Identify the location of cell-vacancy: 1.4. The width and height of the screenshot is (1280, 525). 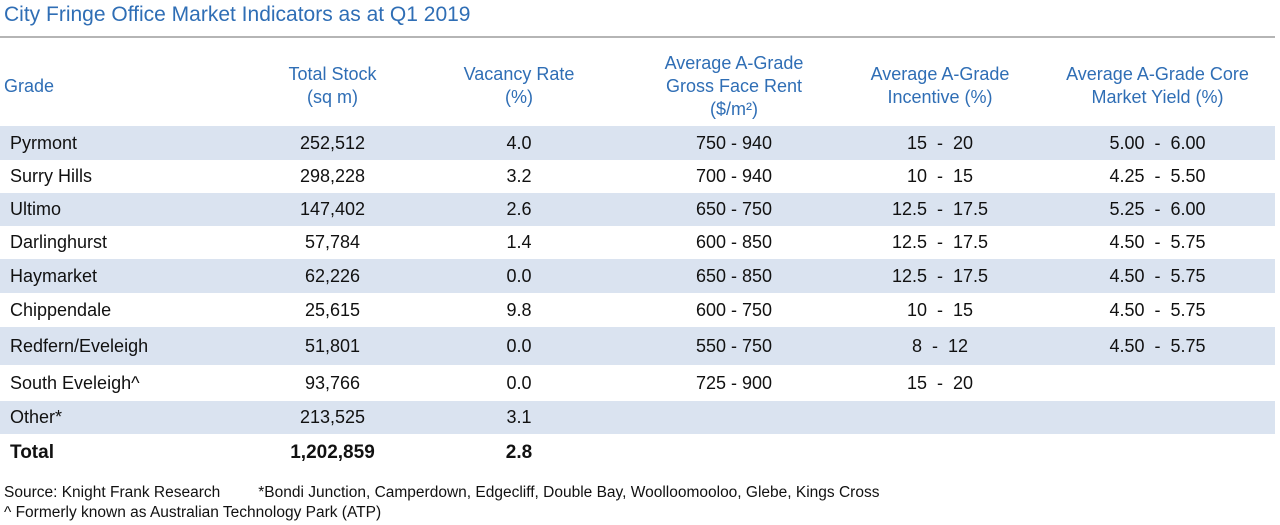
(519, 242).